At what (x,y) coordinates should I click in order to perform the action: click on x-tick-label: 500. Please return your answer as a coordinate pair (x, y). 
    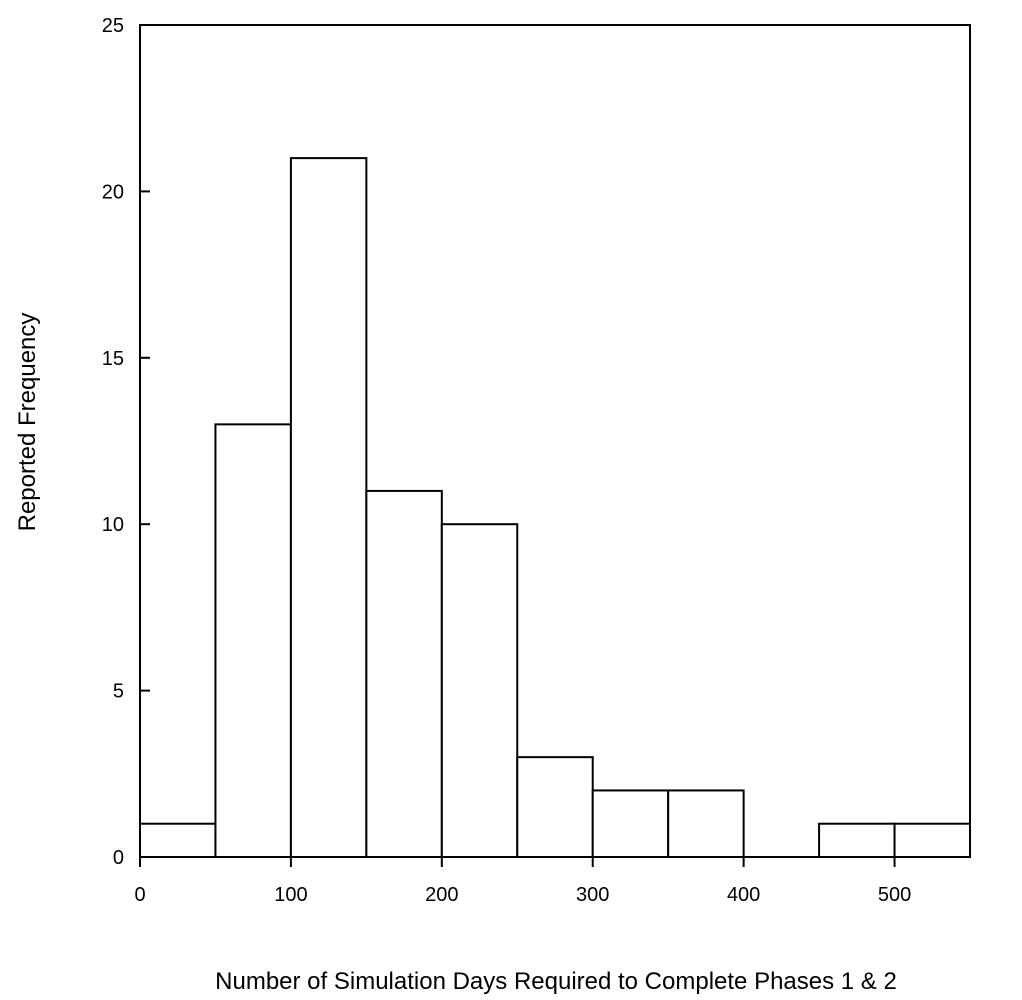
    Looking at the image, I should click on (894, 895).